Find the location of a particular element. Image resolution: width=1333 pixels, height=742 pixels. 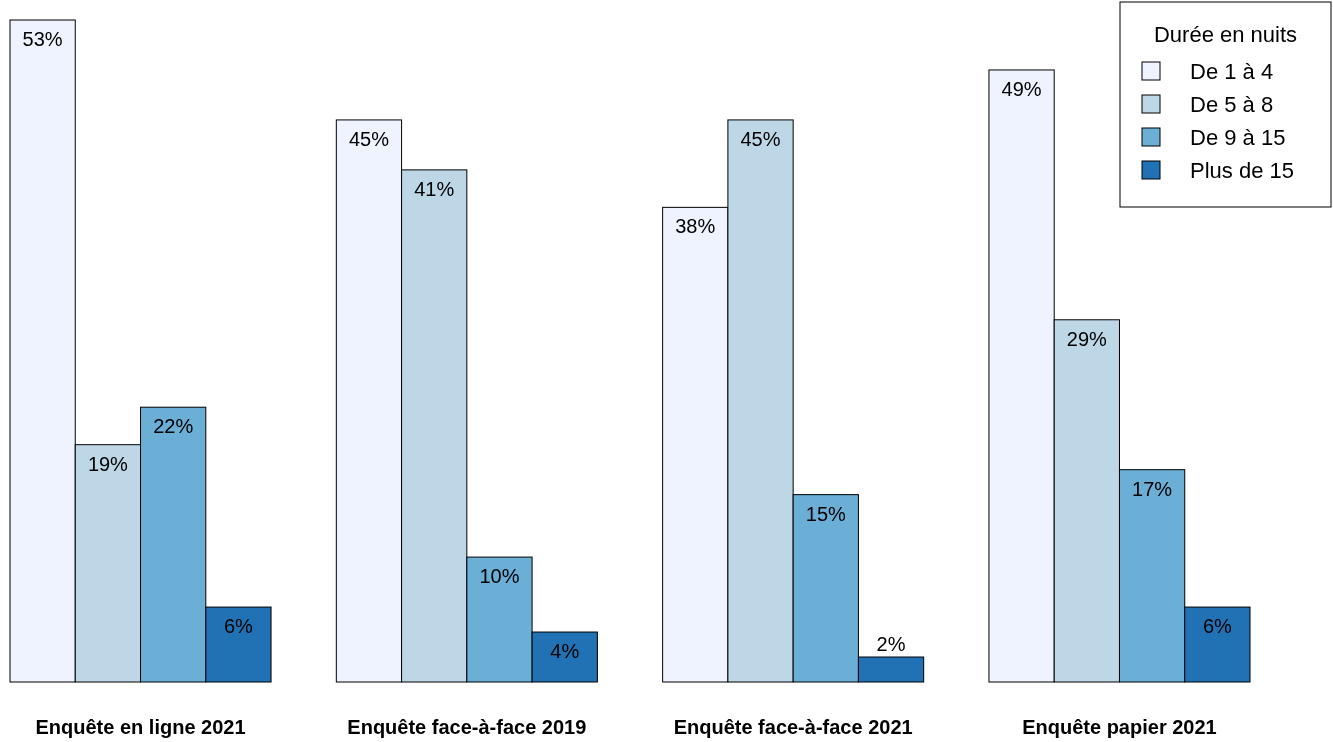

data-label: 10% is located at coordinates (499, 576).